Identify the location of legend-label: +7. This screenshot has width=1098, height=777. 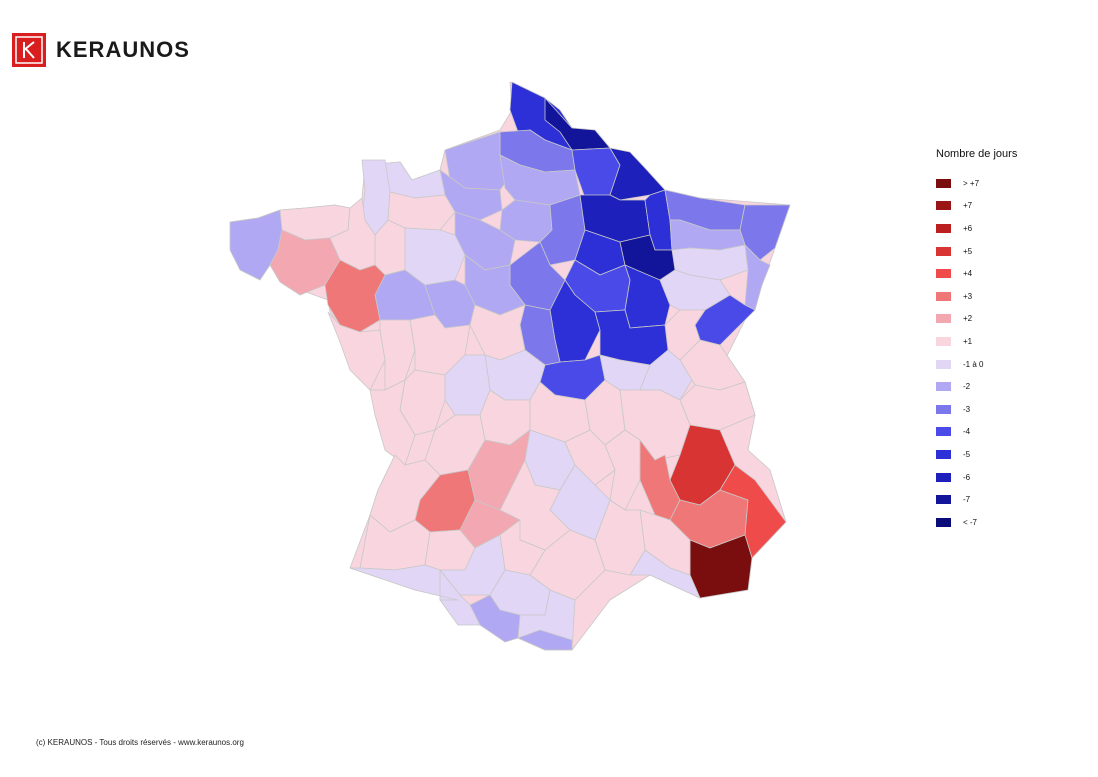
(968, 206).